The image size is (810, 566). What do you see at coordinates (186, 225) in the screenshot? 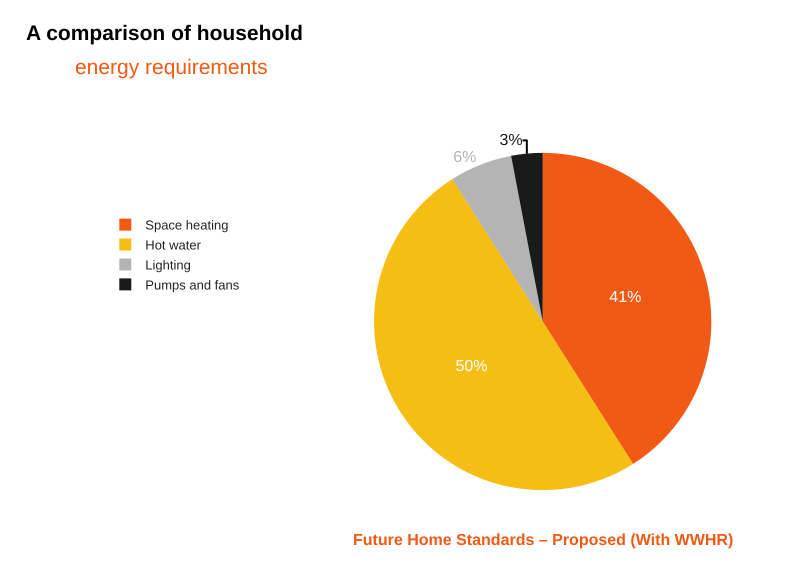
I see `legend-label: Space heating` at bounding box center [186, 225].